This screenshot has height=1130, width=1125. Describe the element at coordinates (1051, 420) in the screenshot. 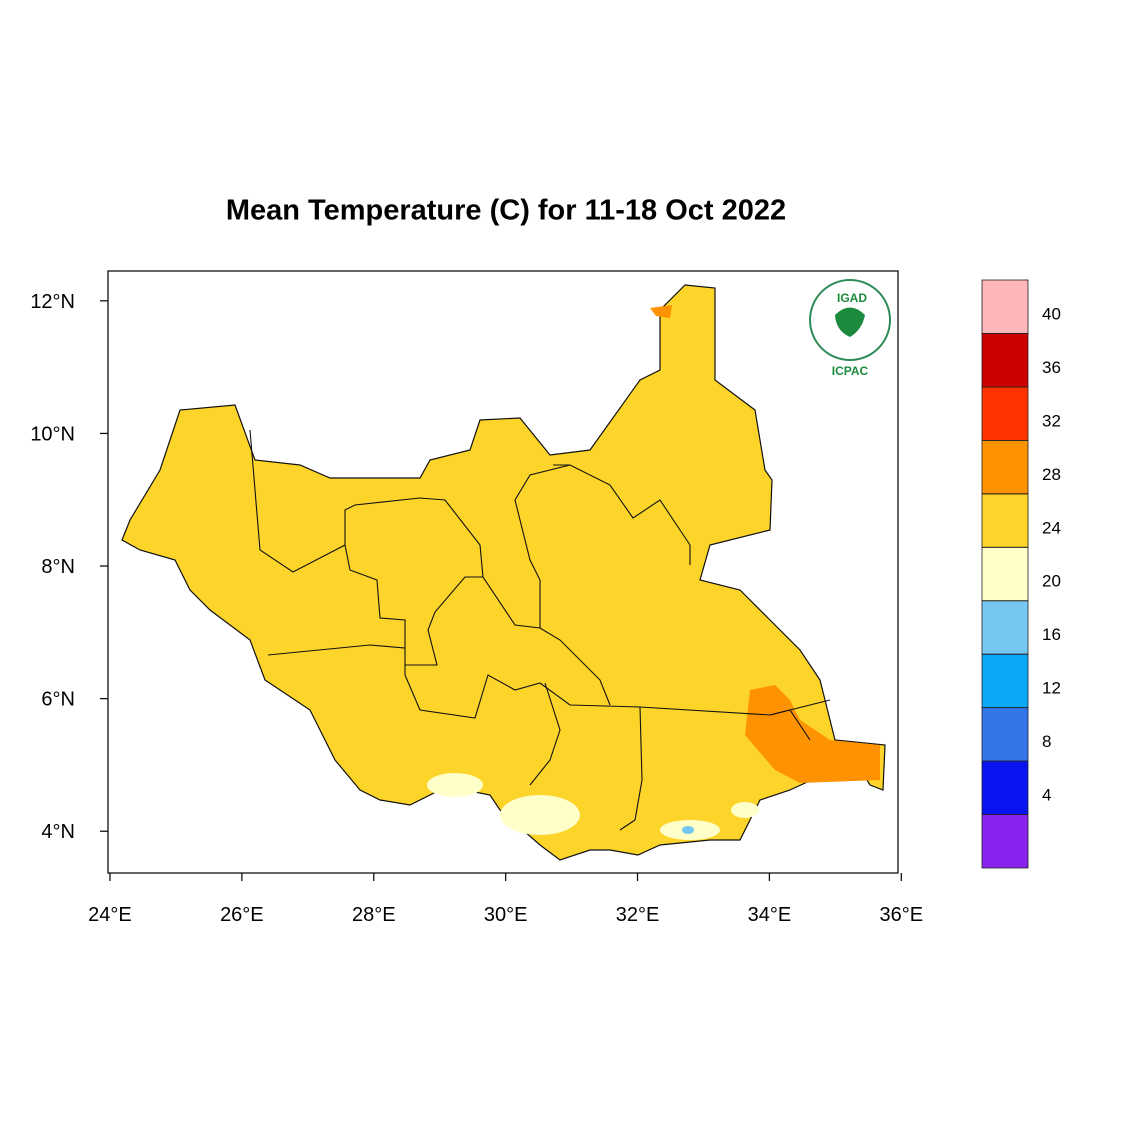

I see `colorbar-label: 32` at that location.